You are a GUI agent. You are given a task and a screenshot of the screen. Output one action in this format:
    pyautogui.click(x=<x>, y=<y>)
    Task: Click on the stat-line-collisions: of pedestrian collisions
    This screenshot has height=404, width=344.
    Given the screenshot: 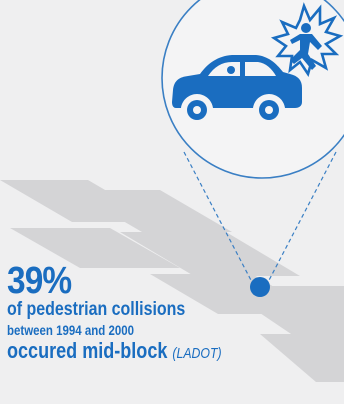 What is the action you would take?
    pyautogui.click(x=96, y=309)
    